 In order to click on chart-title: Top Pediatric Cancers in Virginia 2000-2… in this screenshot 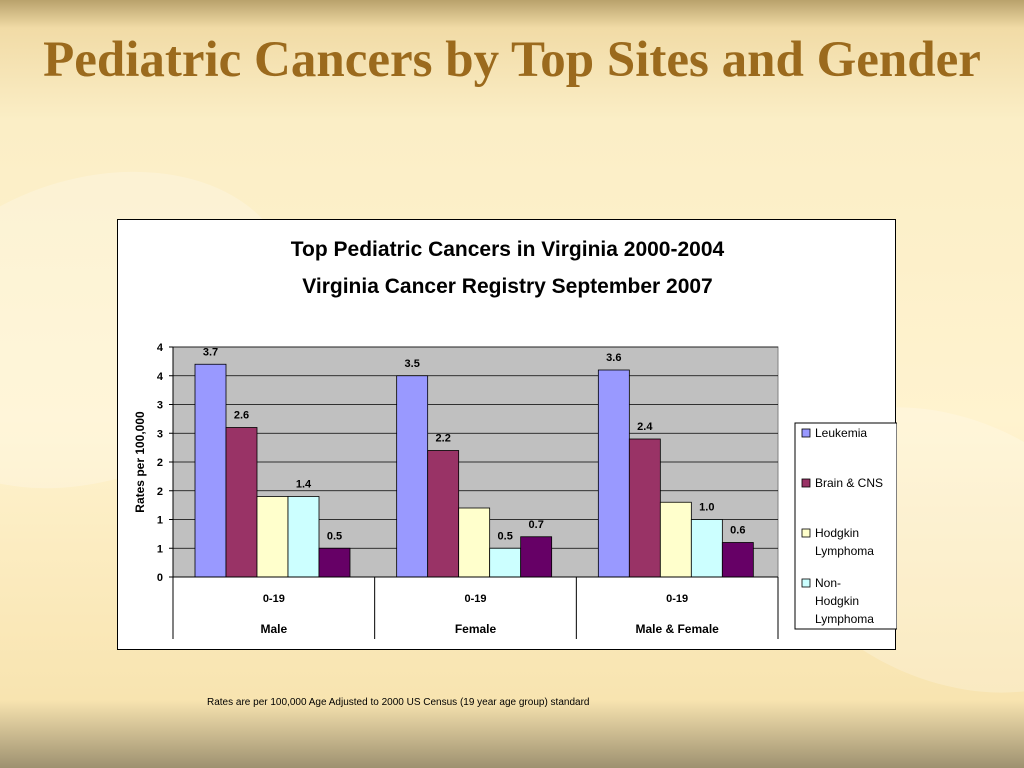, I will do `click(507, 249)`.